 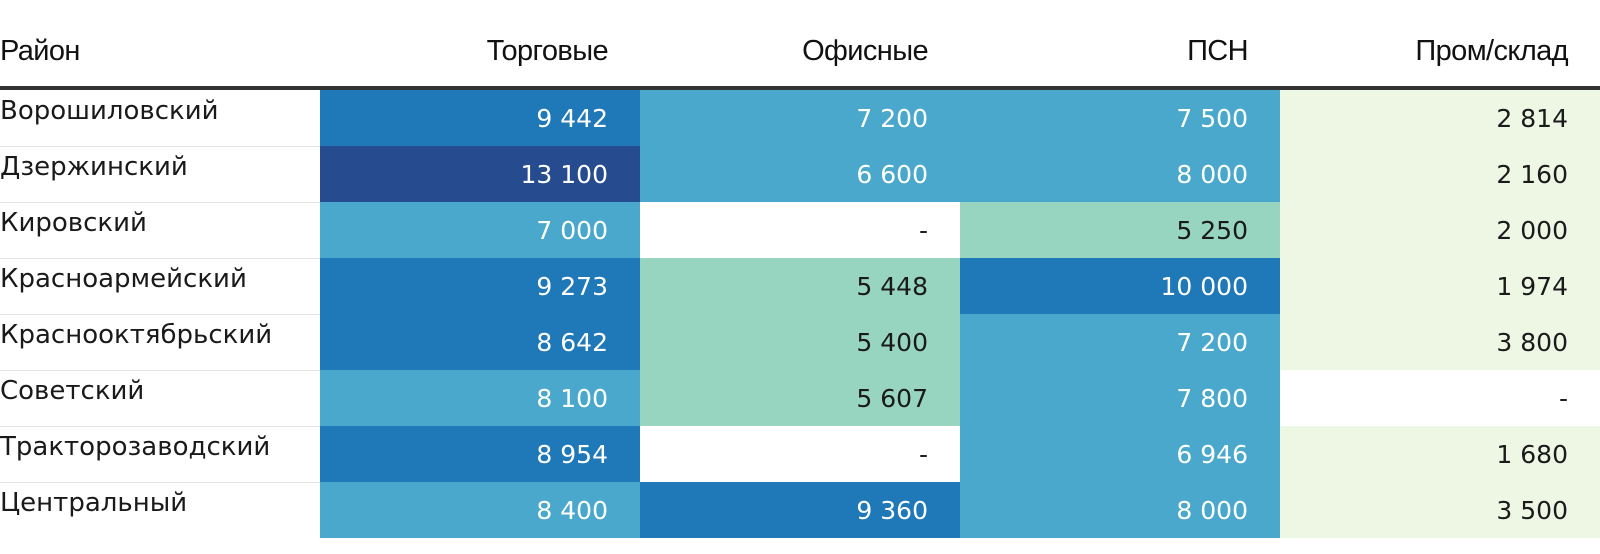 What do you see at coordinates (109, 111) in the screenshot?
I see `row-label: Ворошиловский` at bounding box center [109, 111].